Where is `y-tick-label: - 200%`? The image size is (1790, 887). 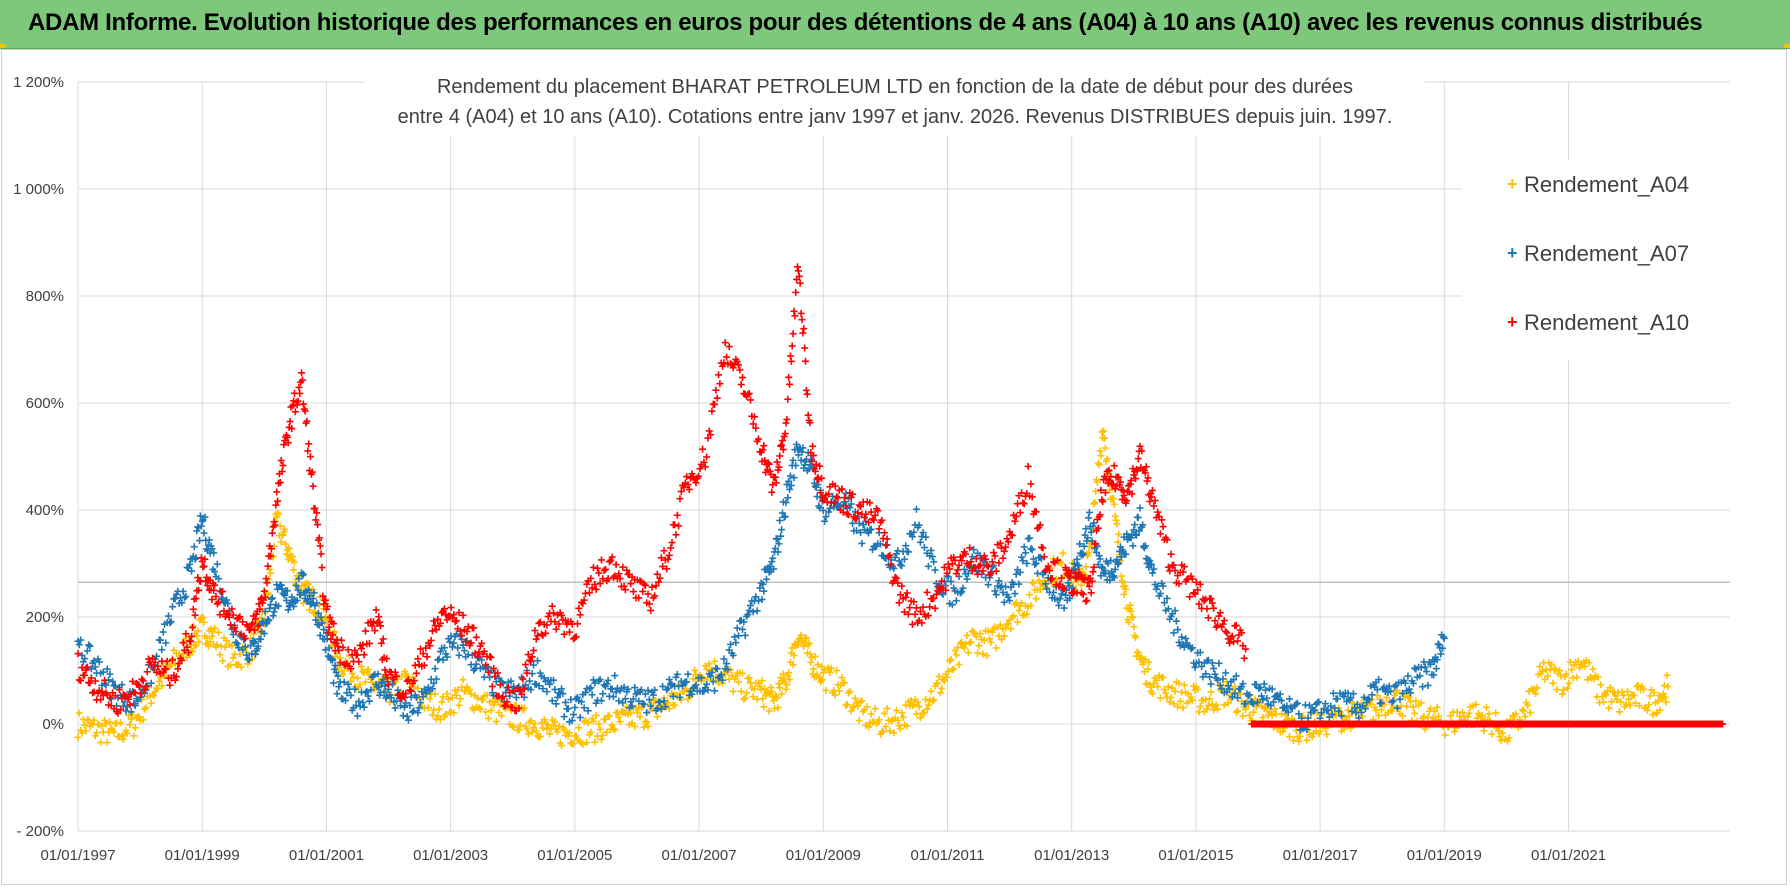
y-tick-label: - 200% is located at coordinates (40, 831).